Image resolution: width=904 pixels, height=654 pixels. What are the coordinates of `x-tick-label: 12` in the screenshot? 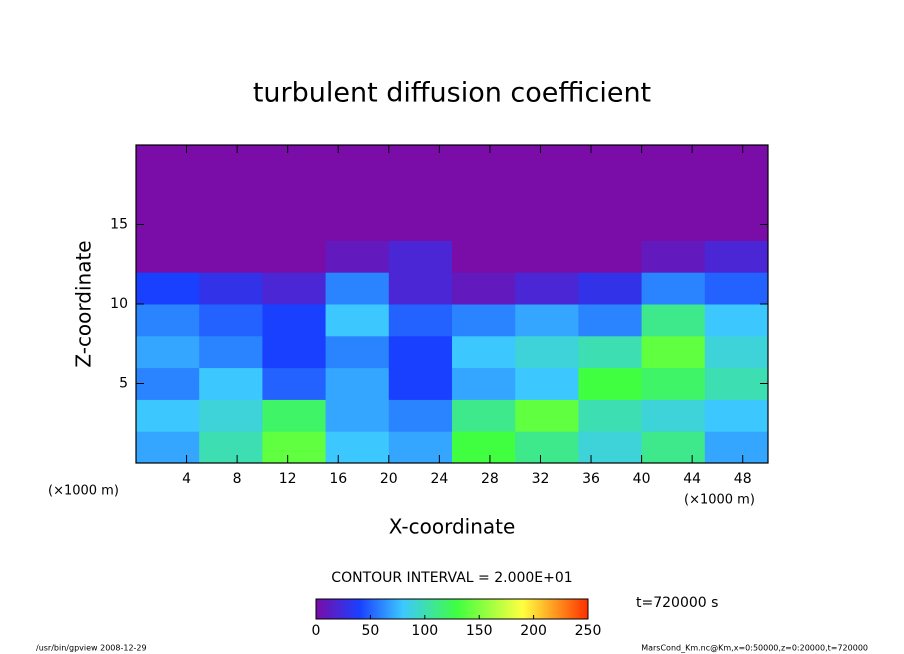 It's located at (288, 479).